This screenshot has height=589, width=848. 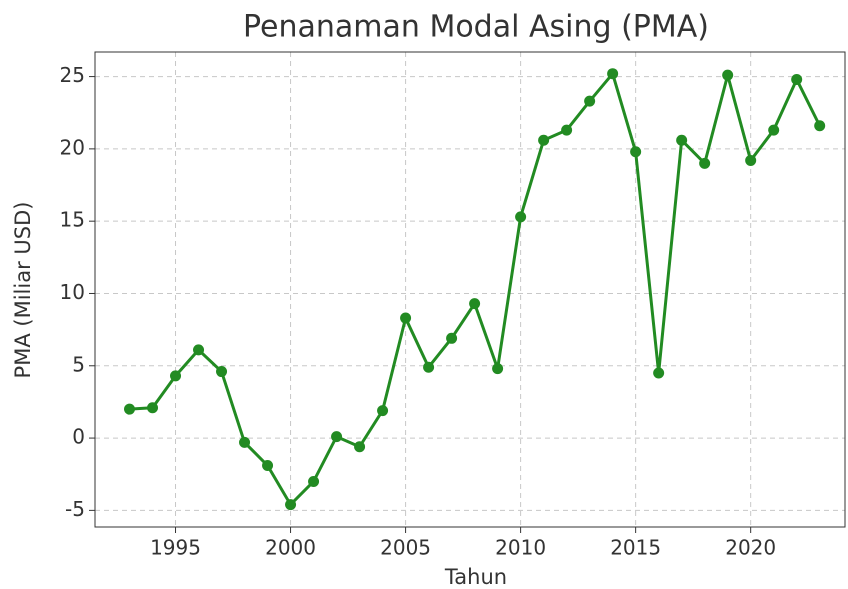 I want to click on y-tick-label: -5, so click(x=75, y=509).